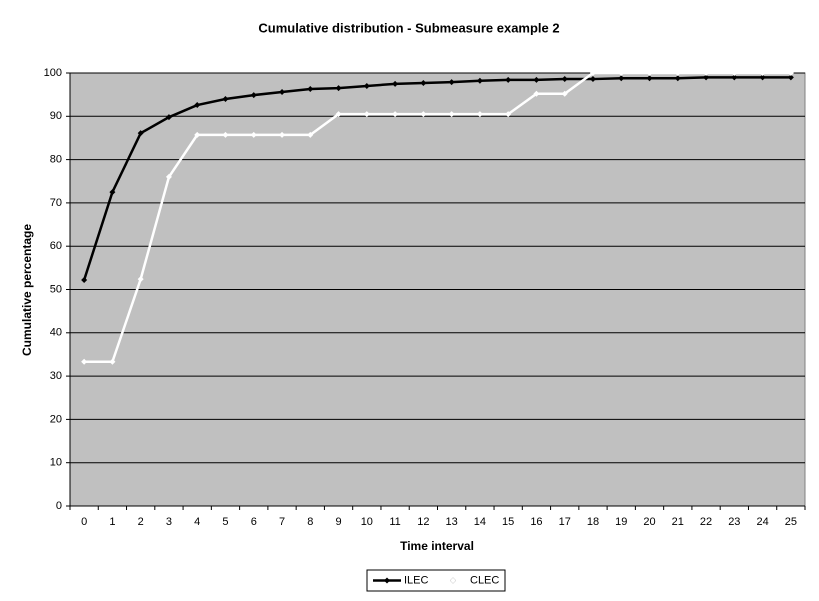  I want to click on x-tick-label: 14, so click(480, 522).